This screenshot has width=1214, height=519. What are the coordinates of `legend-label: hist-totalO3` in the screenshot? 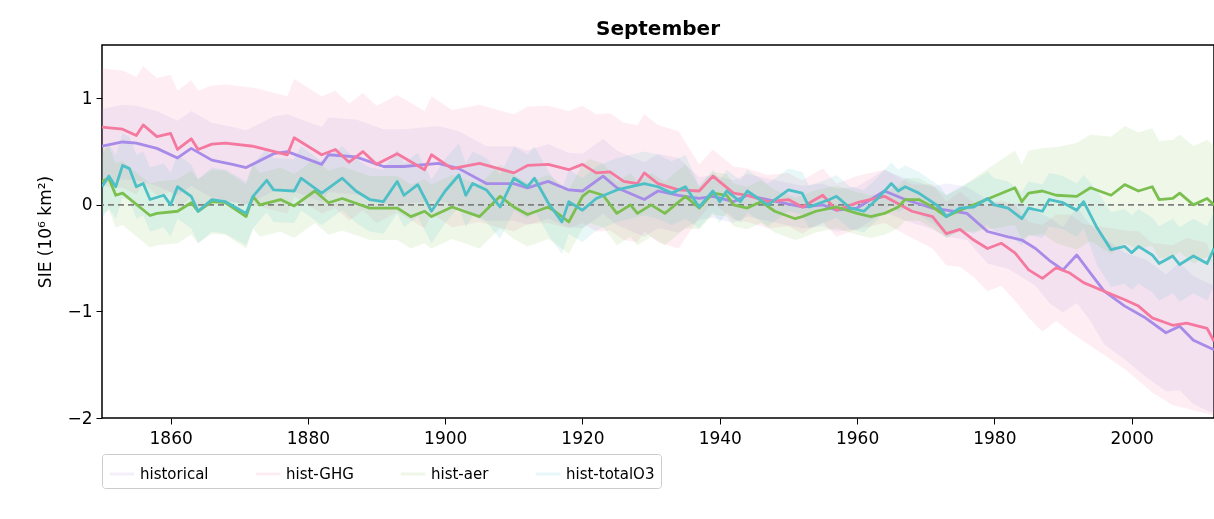 It's located at (610, 474).